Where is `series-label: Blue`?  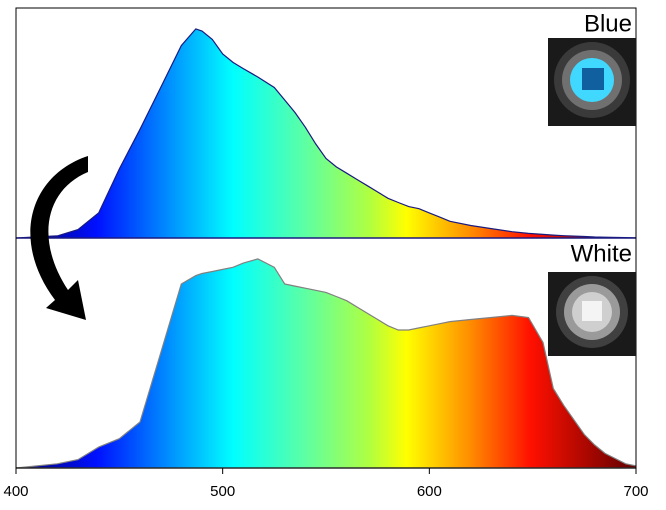
series-label: Blue is located at coordinates (608, 23).